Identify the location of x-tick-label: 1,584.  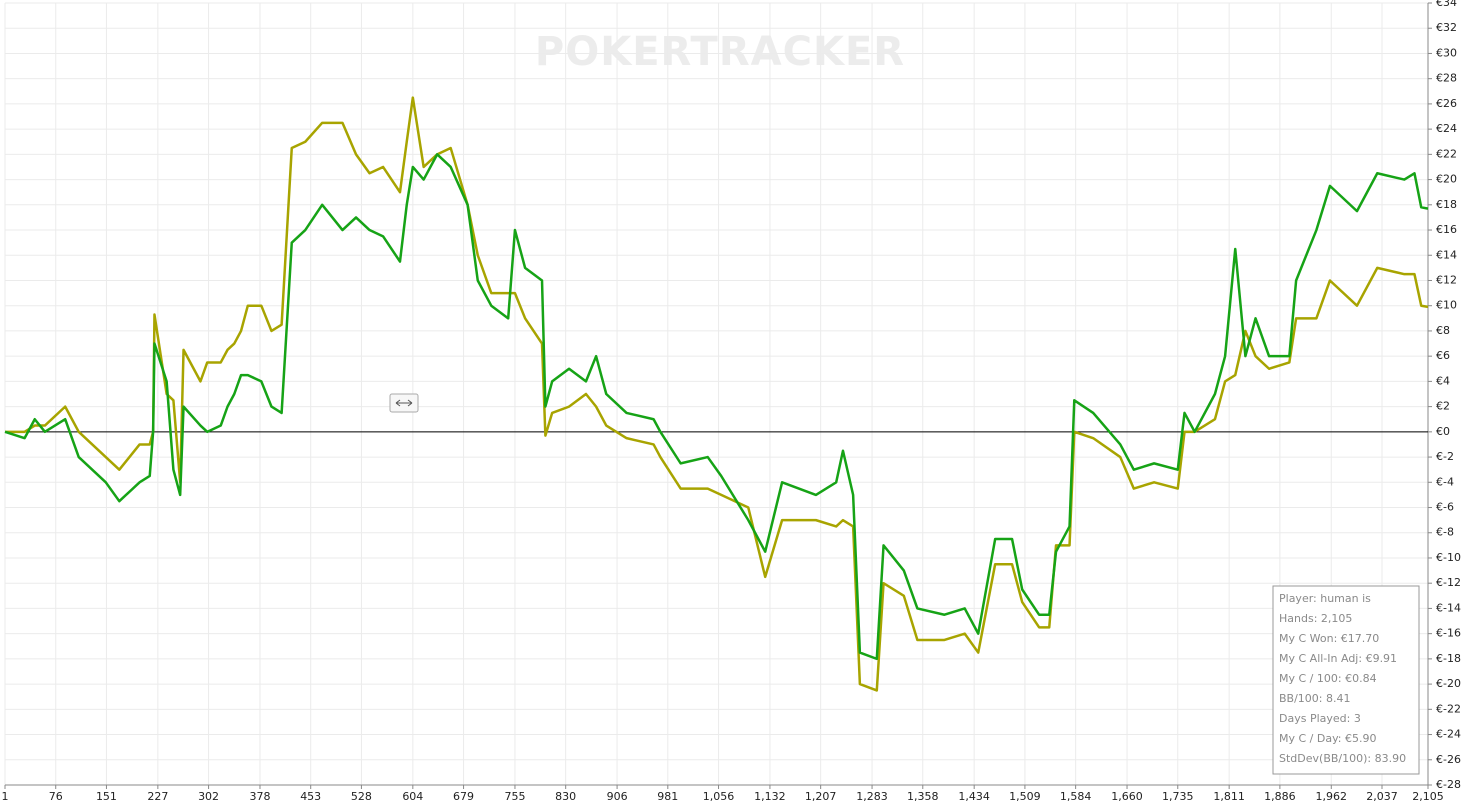
(1076, 796).